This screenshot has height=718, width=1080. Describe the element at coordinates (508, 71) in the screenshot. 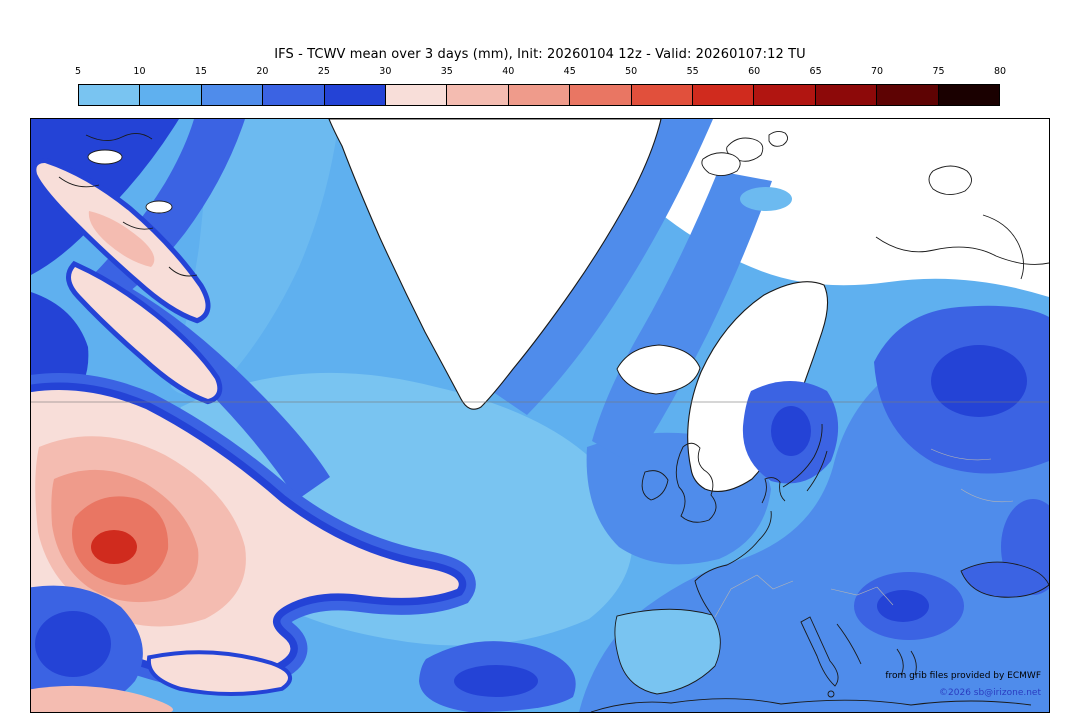

I see `colorbar-tick-label: 40` at that location.